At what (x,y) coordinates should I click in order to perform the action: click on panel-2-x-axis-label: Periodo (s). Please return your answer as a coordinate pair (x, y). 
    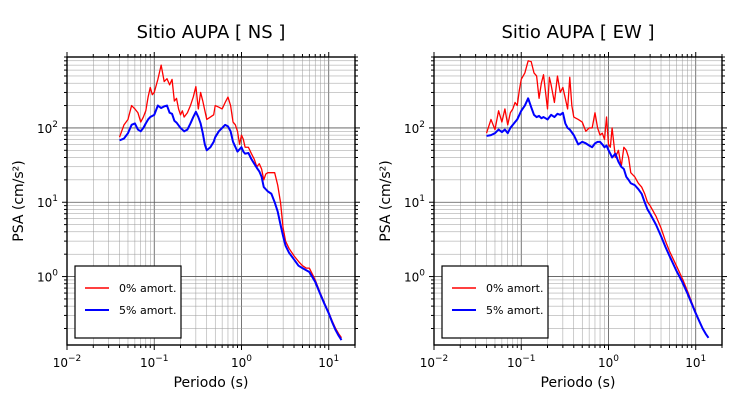
    Looking at the image, I should click on (578, 383).